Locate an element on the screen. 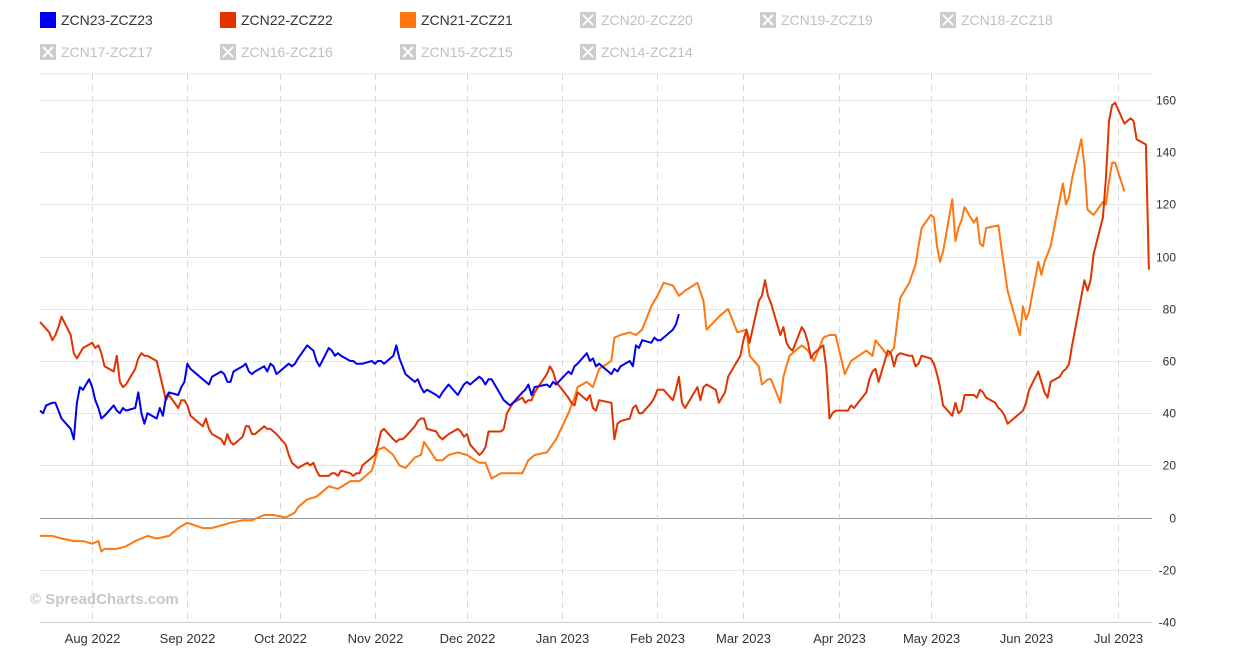 The image size is (1234, 659). legend-label: ZCN18-ZCZ18 is located at coordinates (1007, 20).